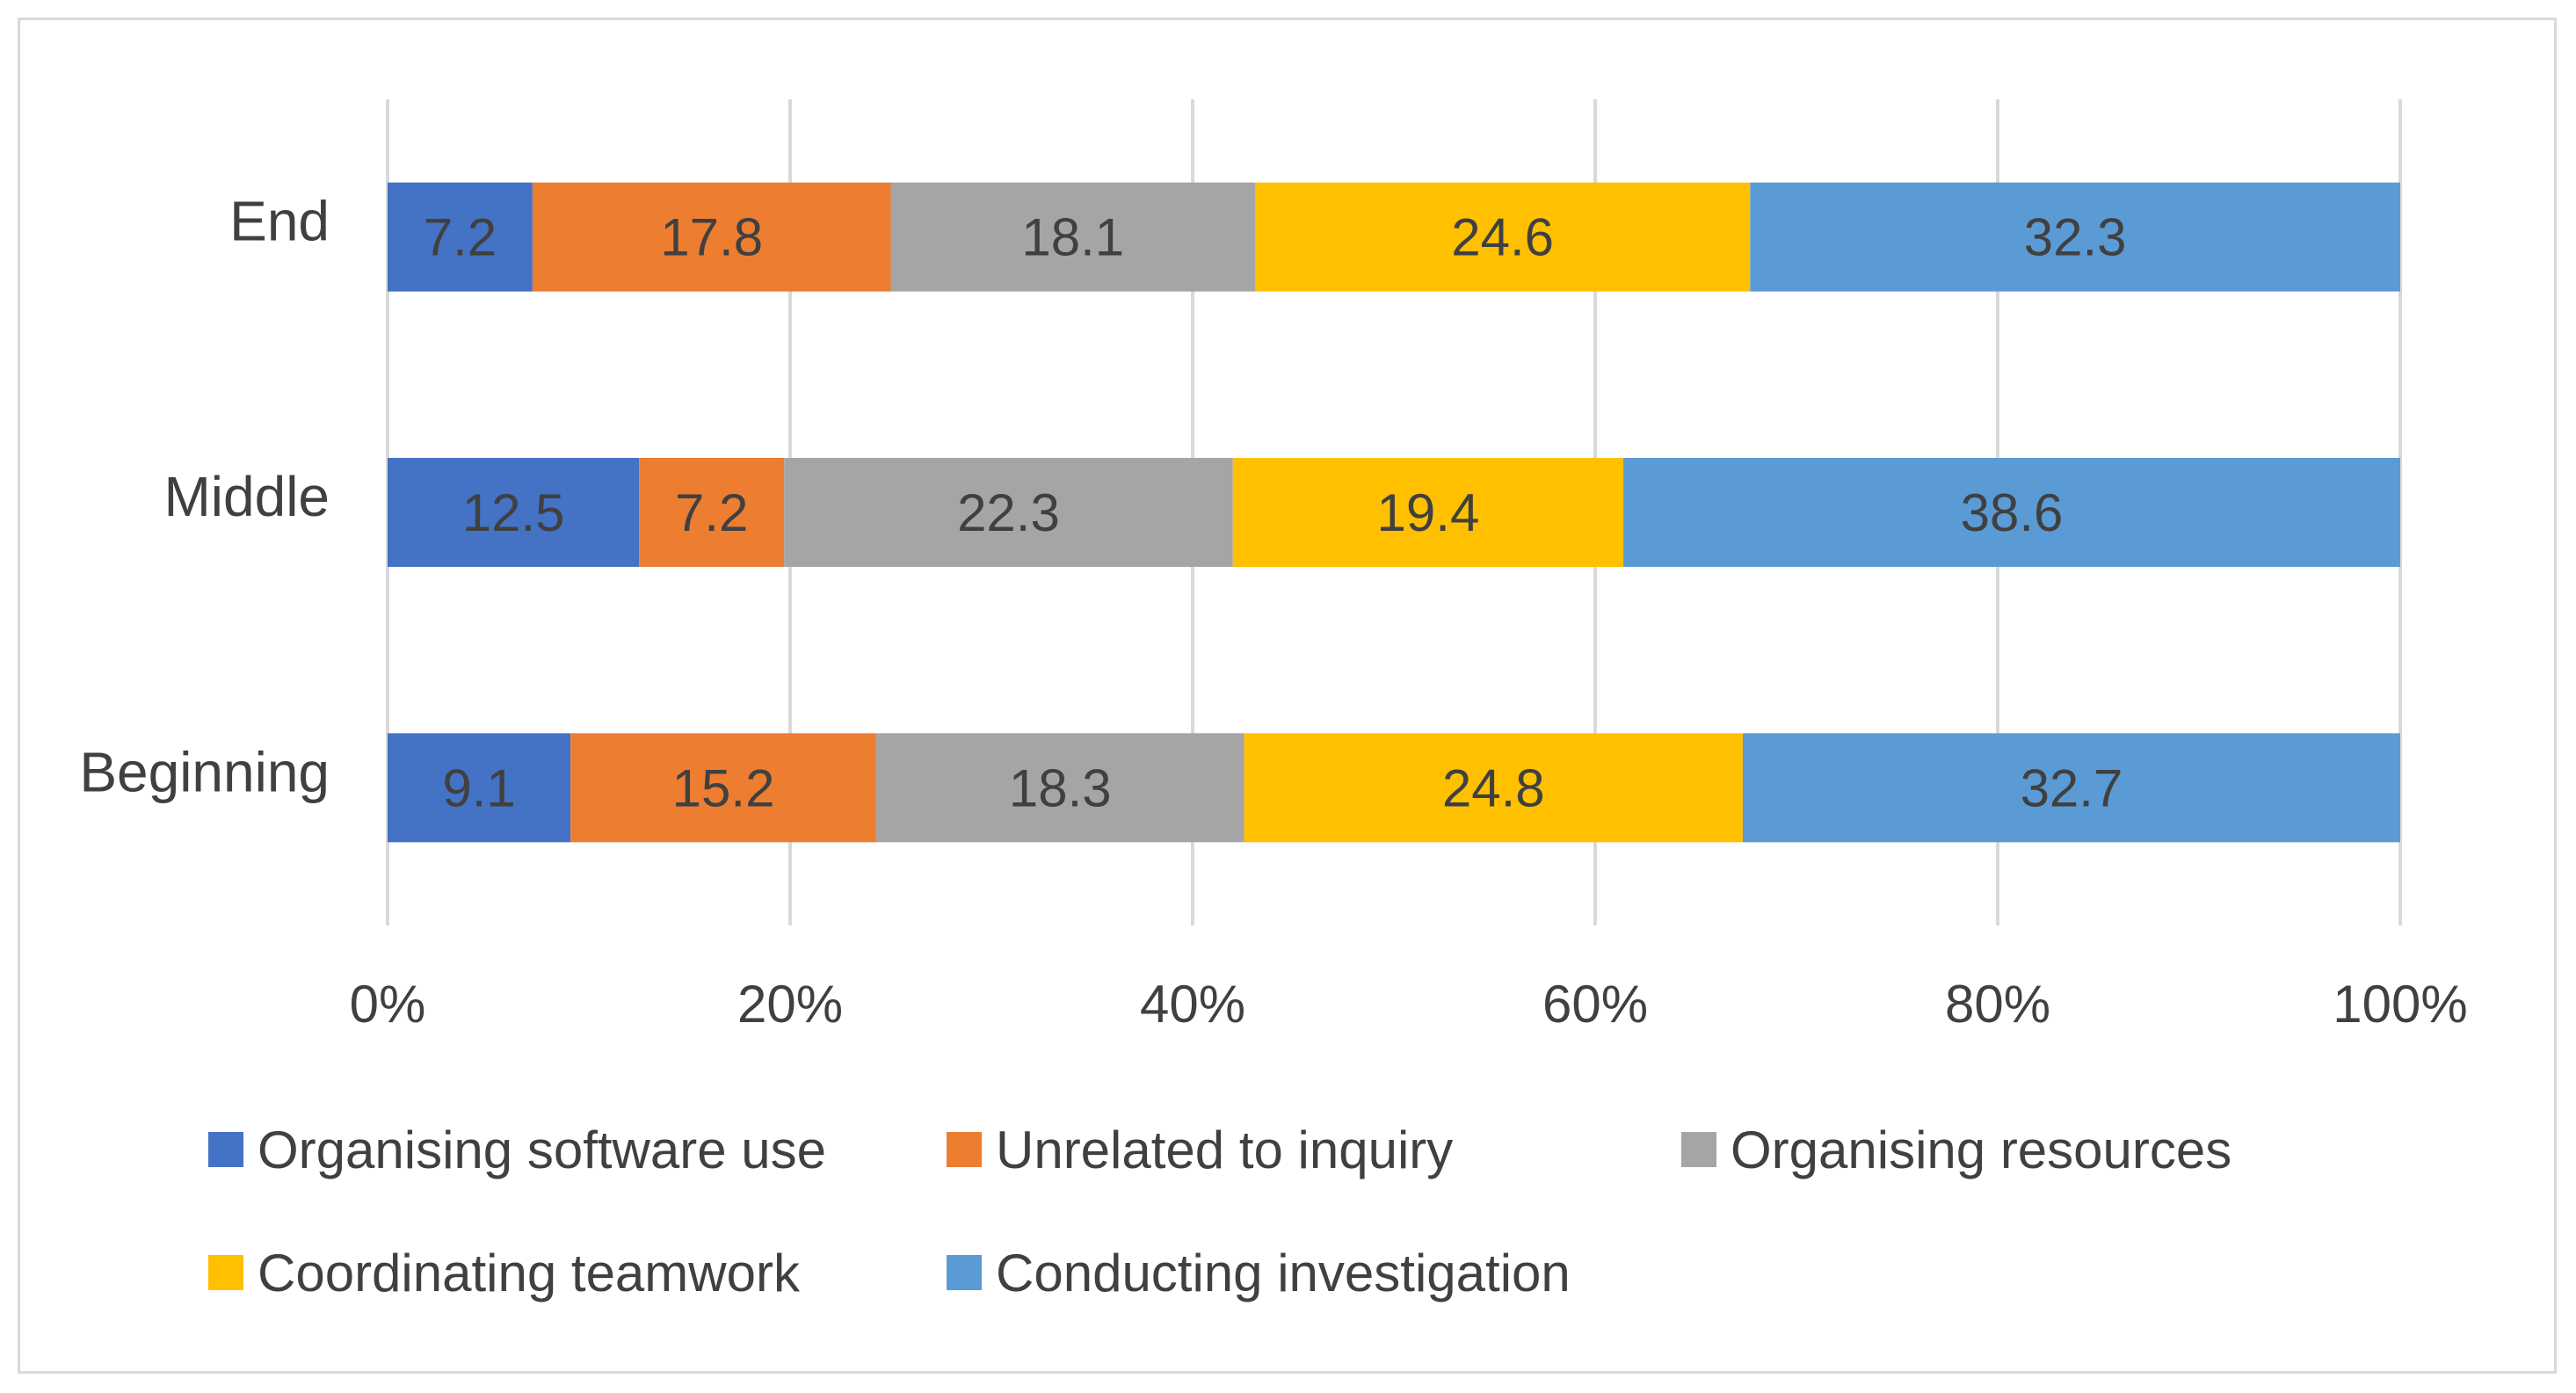 The width and height of the screenshot is (2576, 1393). I want to click on x-tick-labels: 0% 20% 40% 60% 80% 100%, so click(1409, 1004).